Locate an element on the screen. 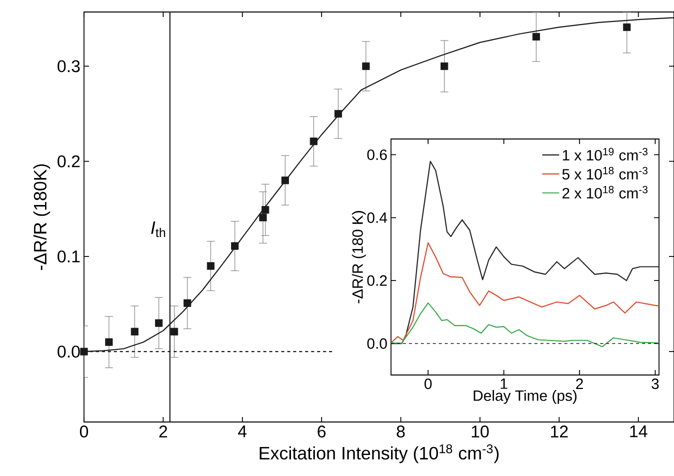 Image resolution: width=674 pixels, height=476 pixels. legend-label: 1 x 10$^{19}$ cm$^{-3}$ is located at coordinates (605, 154).